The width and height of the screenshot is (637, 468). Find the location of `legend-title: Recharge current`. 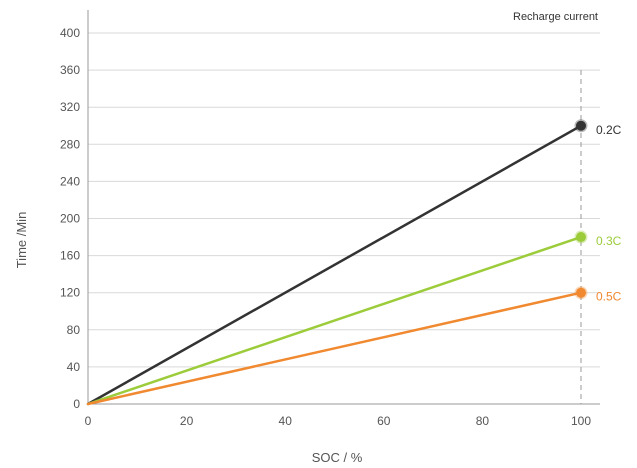

legend-title: Recharge current is located at coordinates (555, 17).